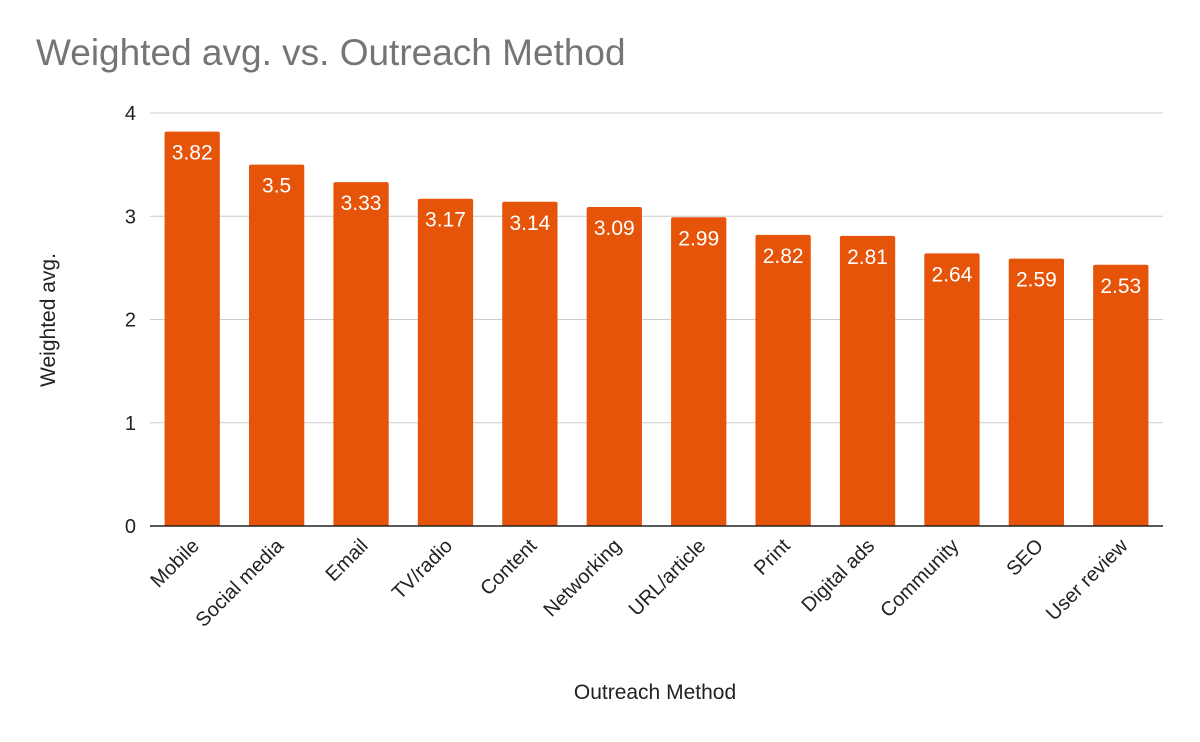  What do you see at coordinates (130, 217) in the screenshot?
I see `y-tick-label: 3` at bounding box center [130, 217].